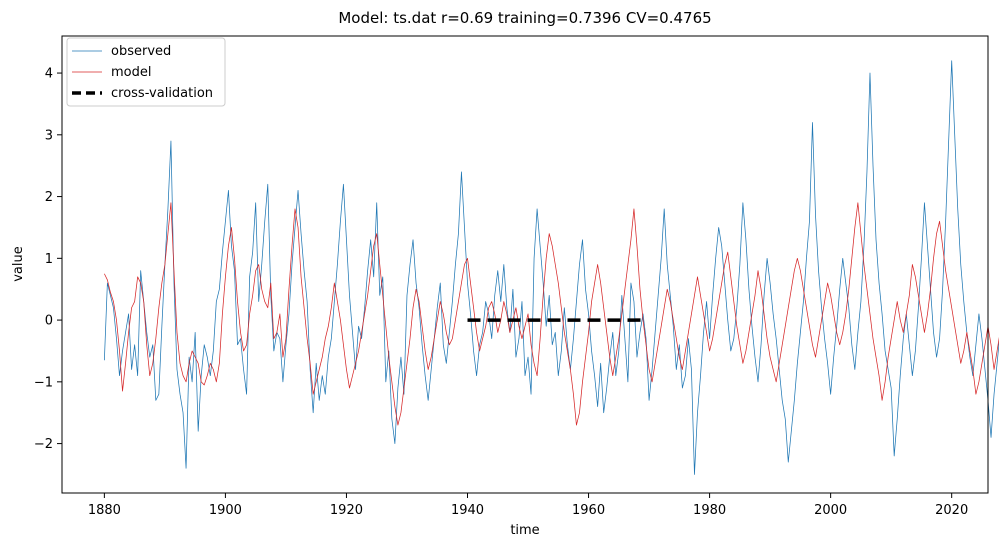  I want to click on y-tick-label: −2, so click(43, 444).